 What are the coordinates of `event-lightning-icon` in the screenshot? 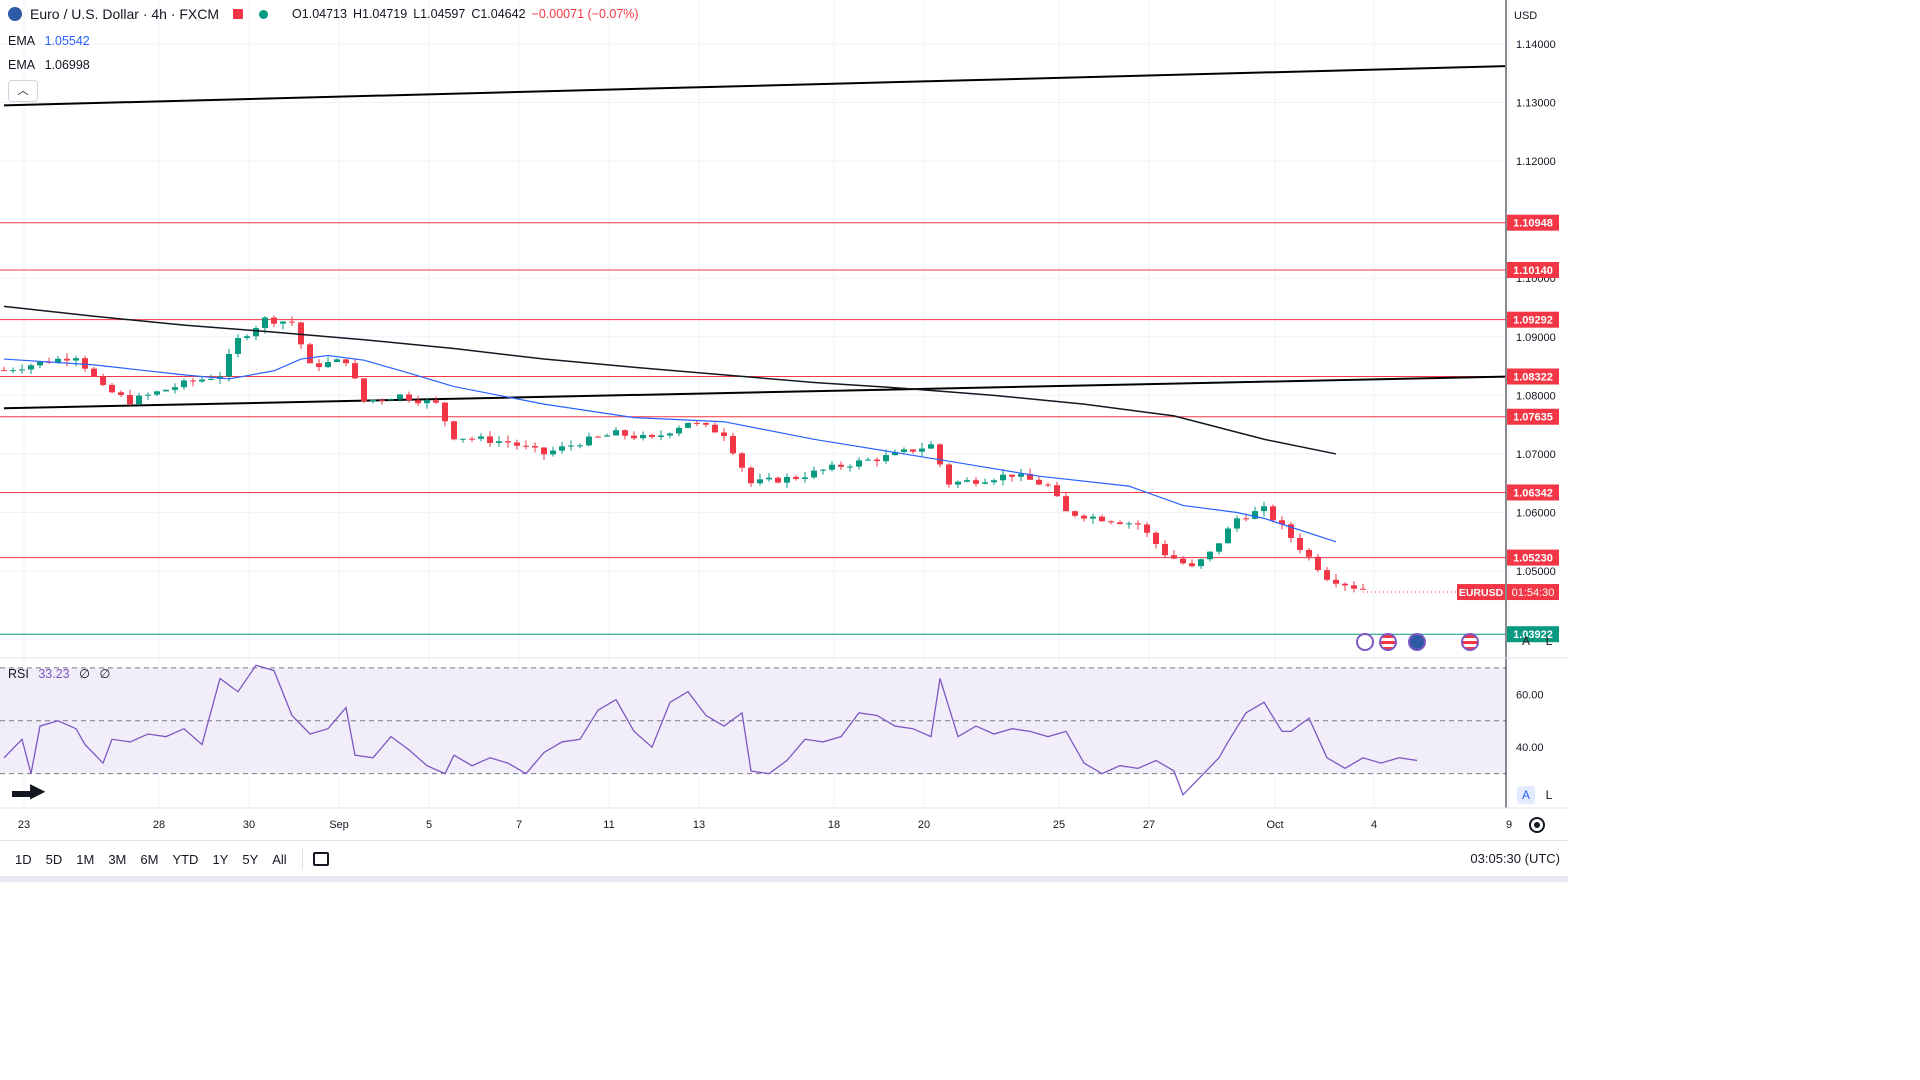 It's located at (1365, 642).